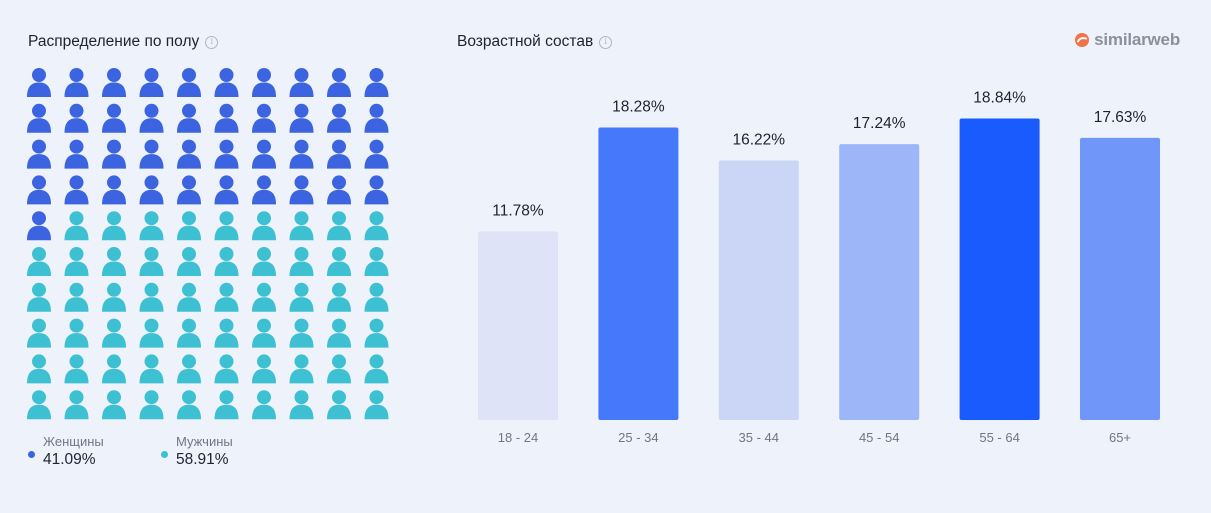 The width and height of the screenshot is (1211, 513). Describe the element at coordinates (638, 107) in the screenshot. I see `bar-value-label: 18.28%` at that location.